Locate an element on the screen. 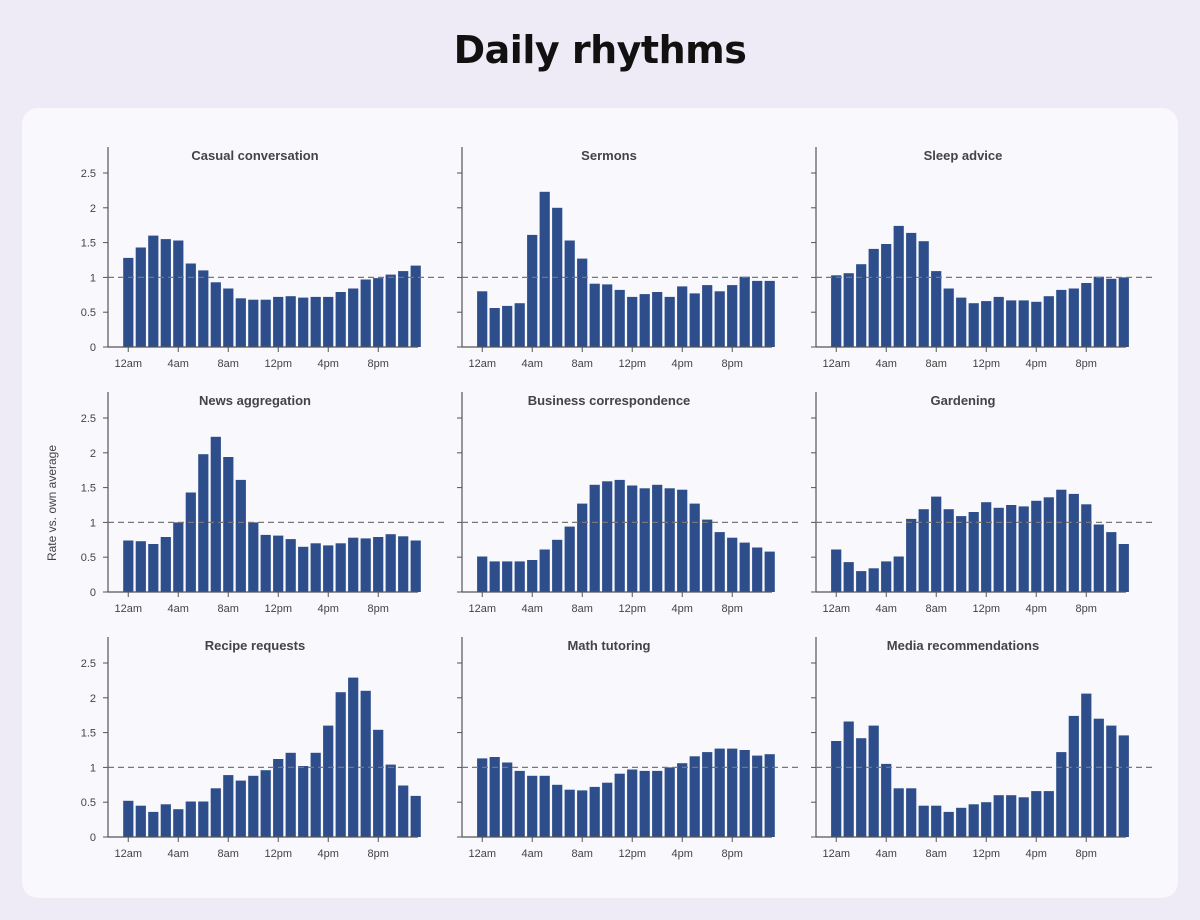 The height and width of the screenshot is (920, 1200). panel-sermons: Sermons 12am 4am 8am 12pm 4pm 8pm is located at coordinates (629, 258).